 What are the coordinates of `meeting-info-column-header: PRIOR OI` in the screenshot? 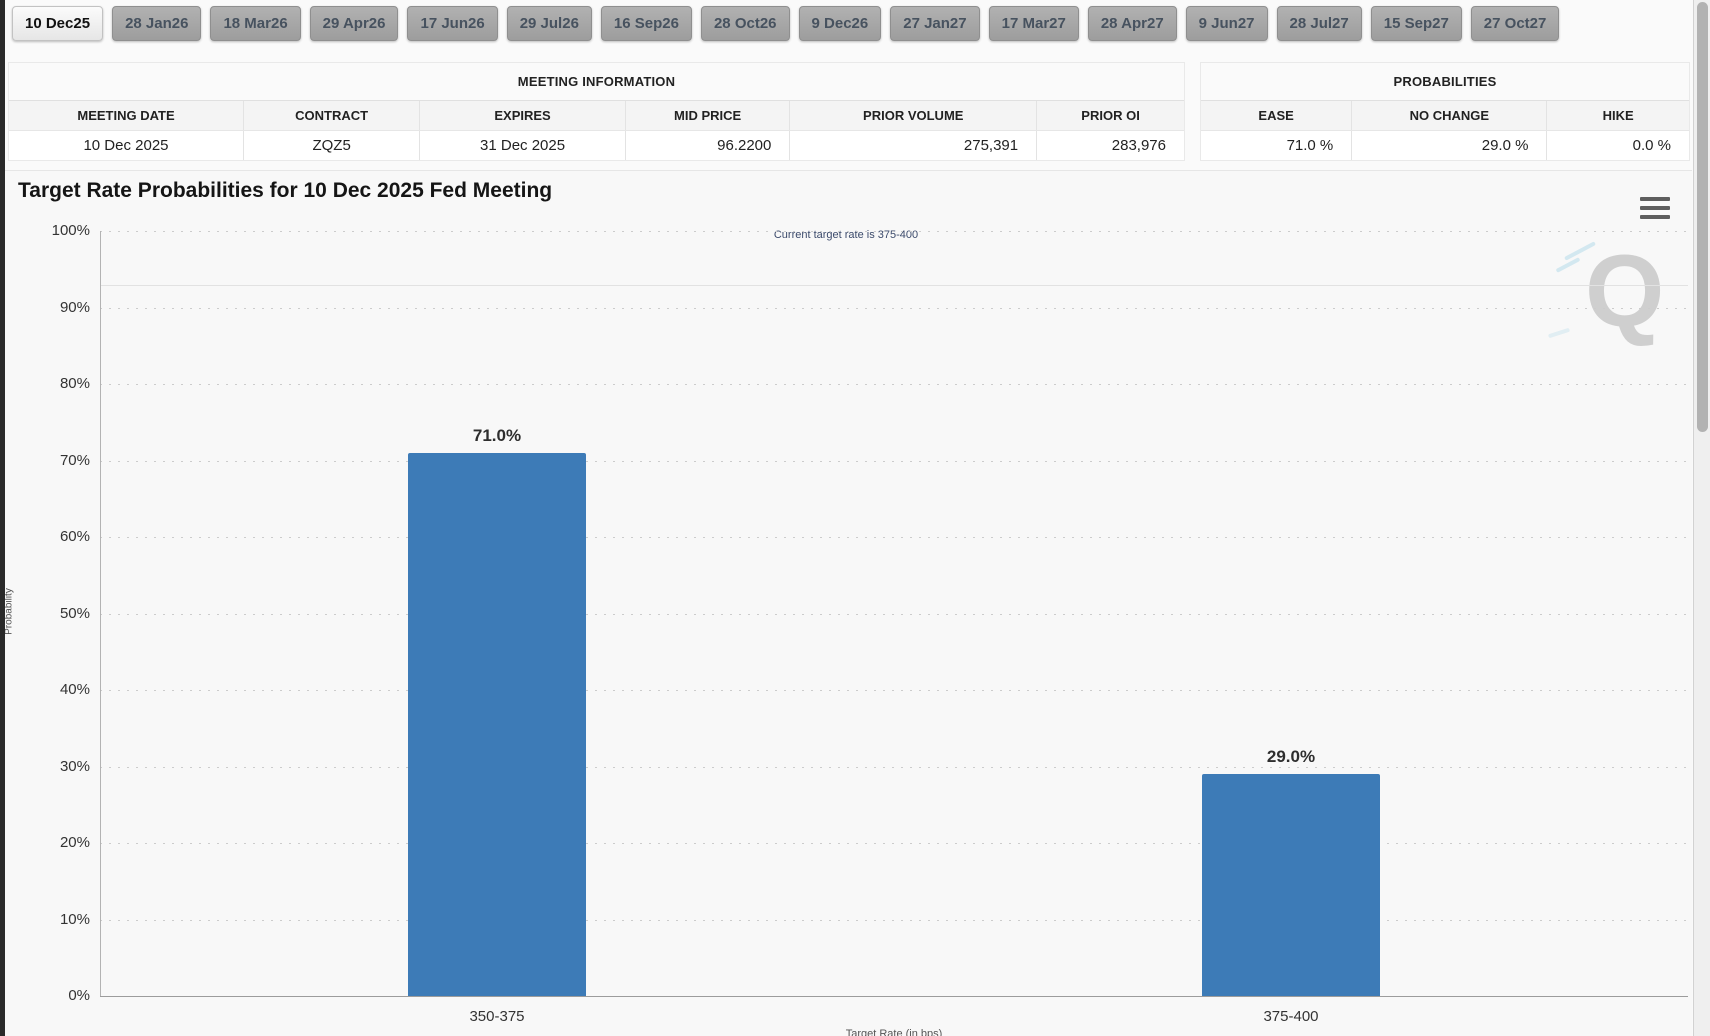 It's located at (1110, 115).